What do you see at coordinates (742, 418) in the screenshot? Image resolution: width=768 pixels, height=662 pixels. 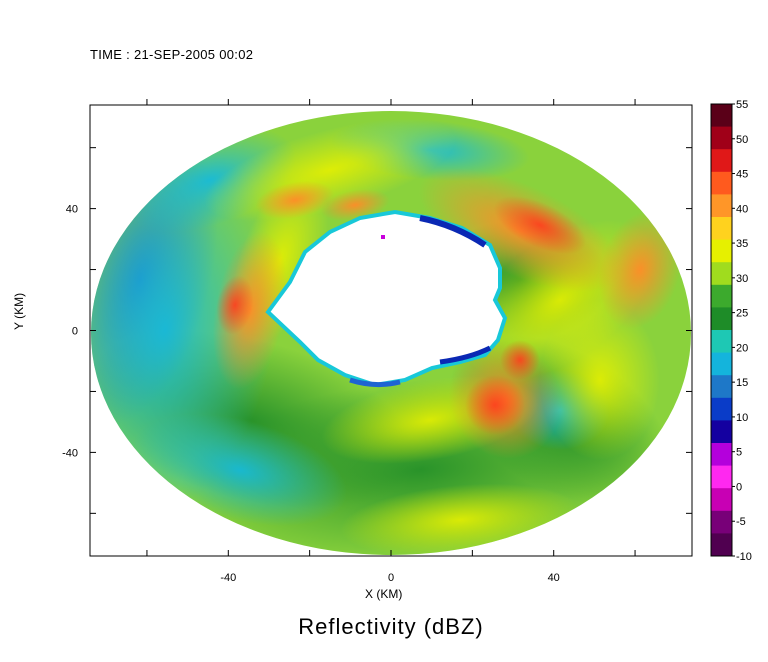 I see `colorbar-tick-label: 10` at bounding box center [742, 418].